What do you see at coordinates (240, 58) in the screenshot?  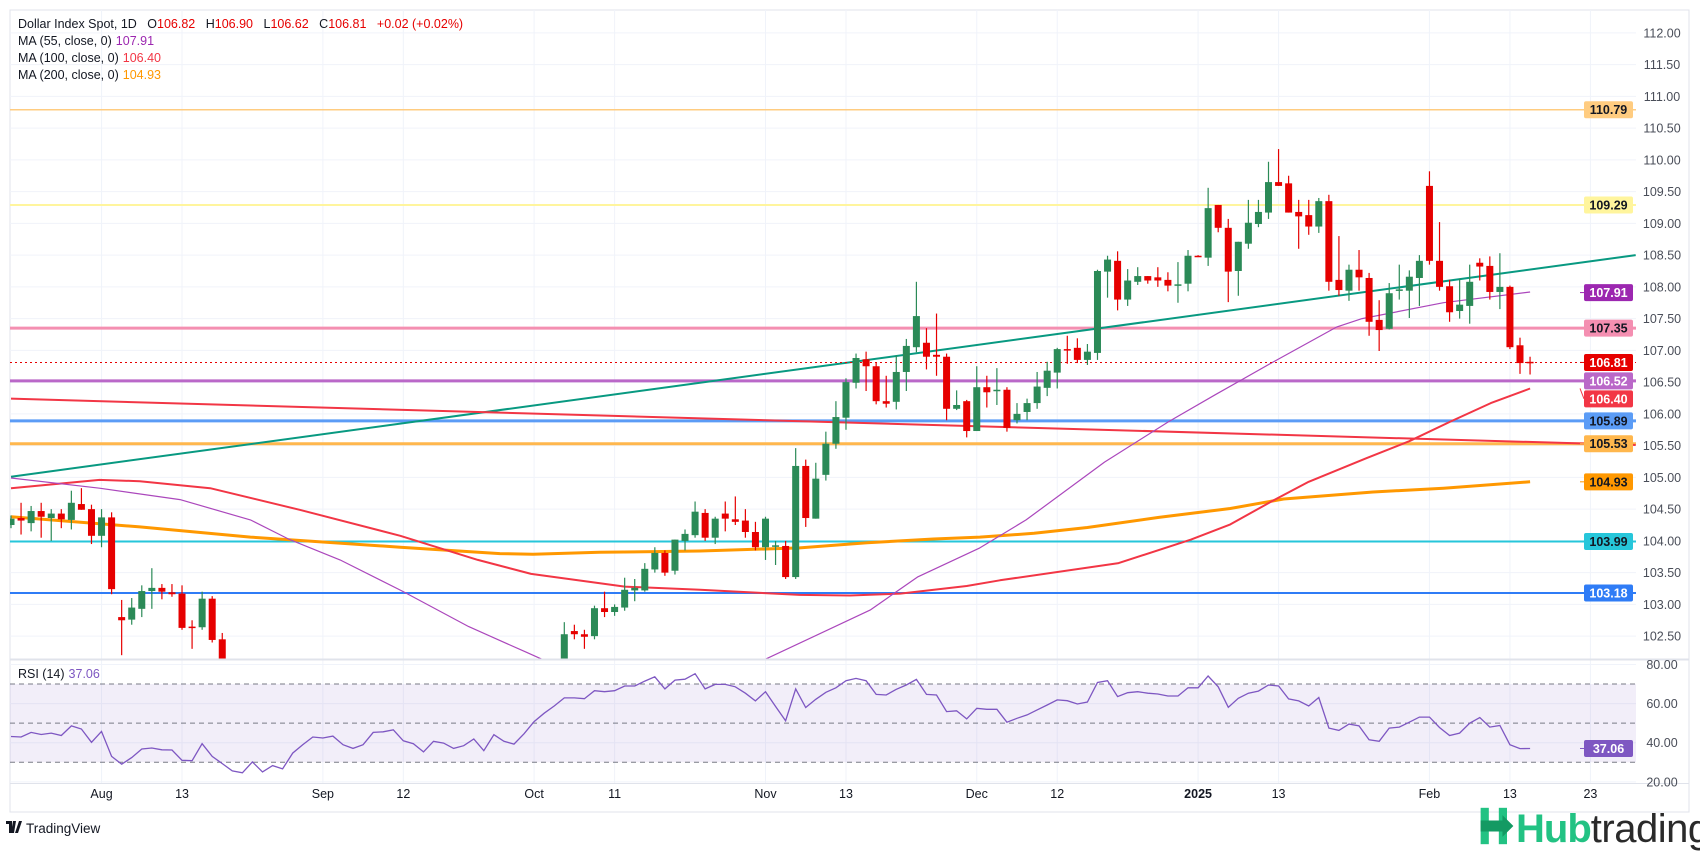 I see `indicator-ma100: MA (100, close, 0) 106.40` at bounding box center [240, 58].